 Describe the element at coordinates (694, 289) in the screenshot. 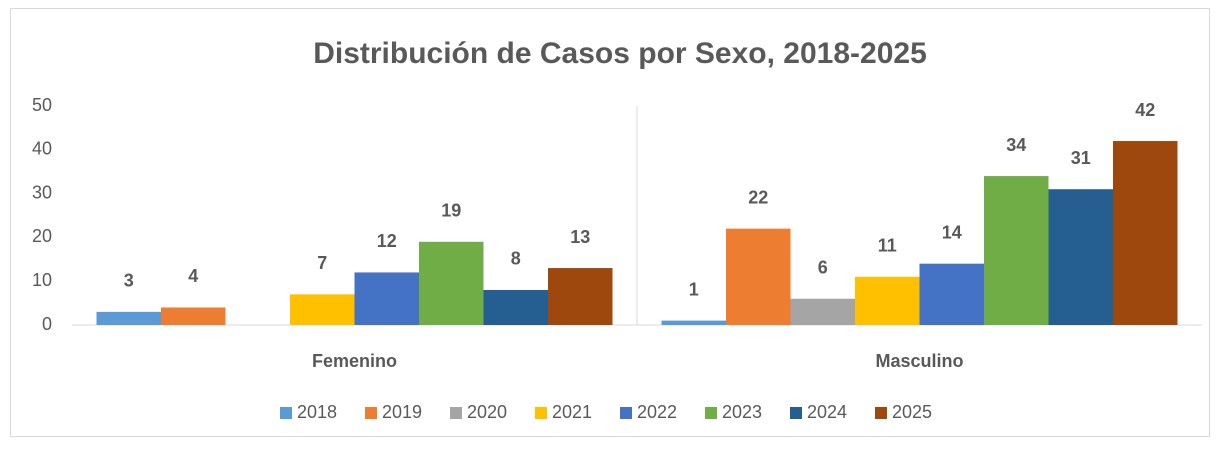

I see `data-label: 1` at that location.